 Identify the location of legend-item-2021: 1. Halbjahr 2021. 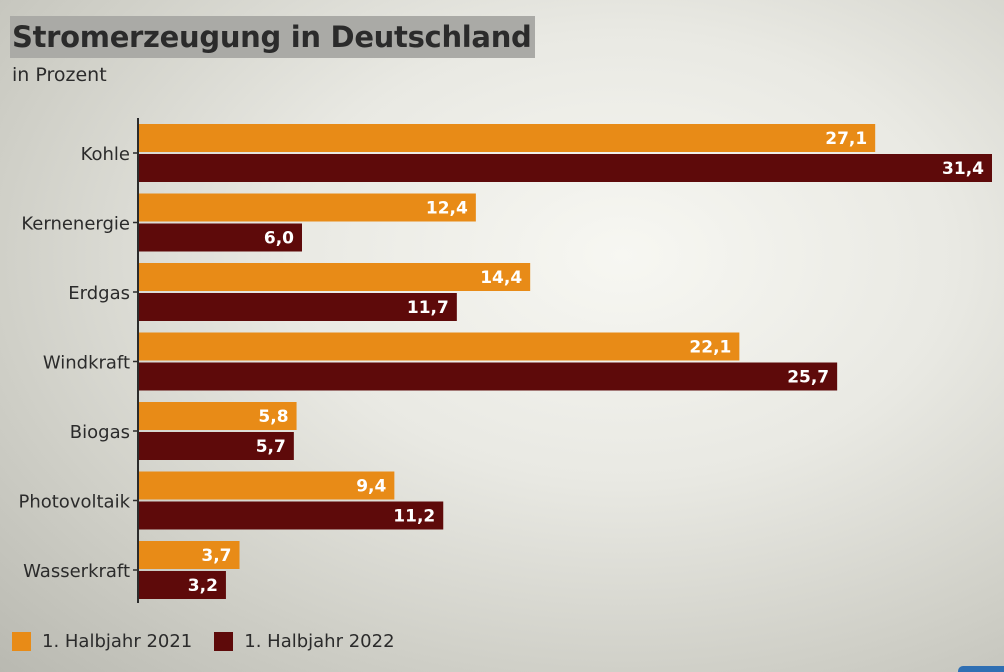
(102, 641).